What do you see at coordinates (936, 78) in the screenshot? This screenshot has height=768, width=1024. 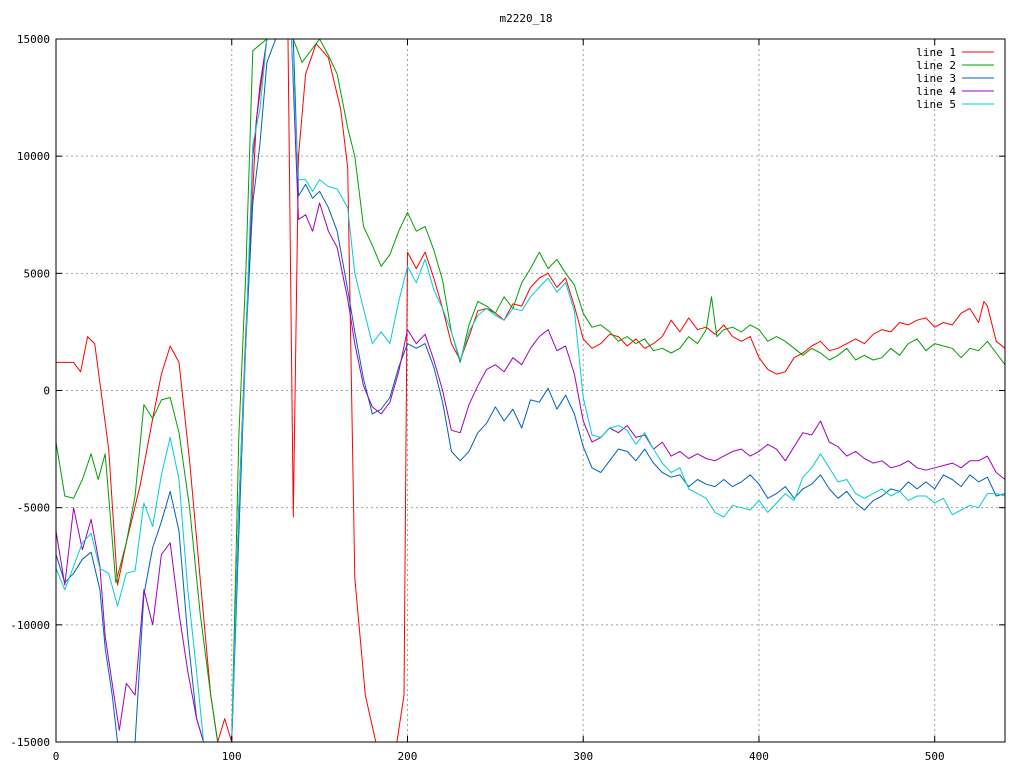 I see `legend-label-3: line 3` at bounding box center [936, 78].